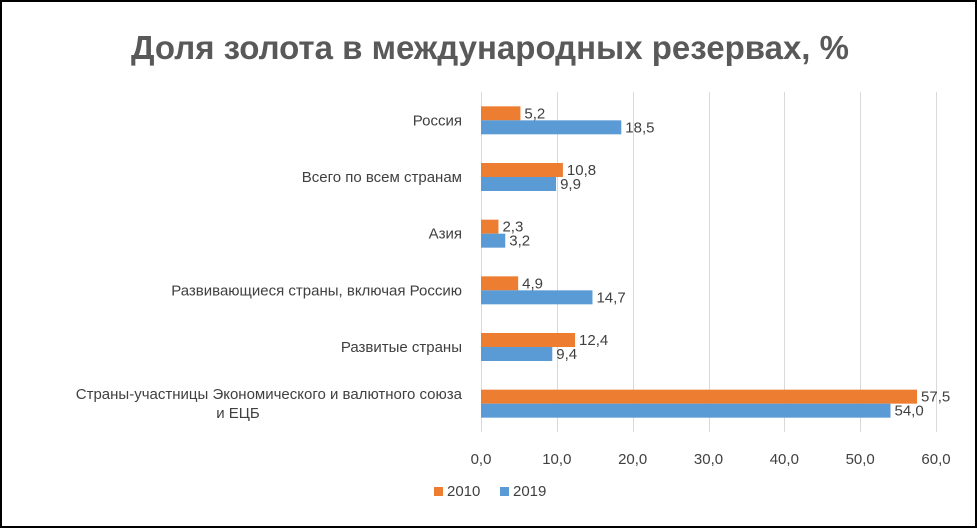 The height and width of the screenshot is (530, 977). Describe the element at coordinates (504, 491) in the screenshot. I see `legend-swatch-2019` at that location.